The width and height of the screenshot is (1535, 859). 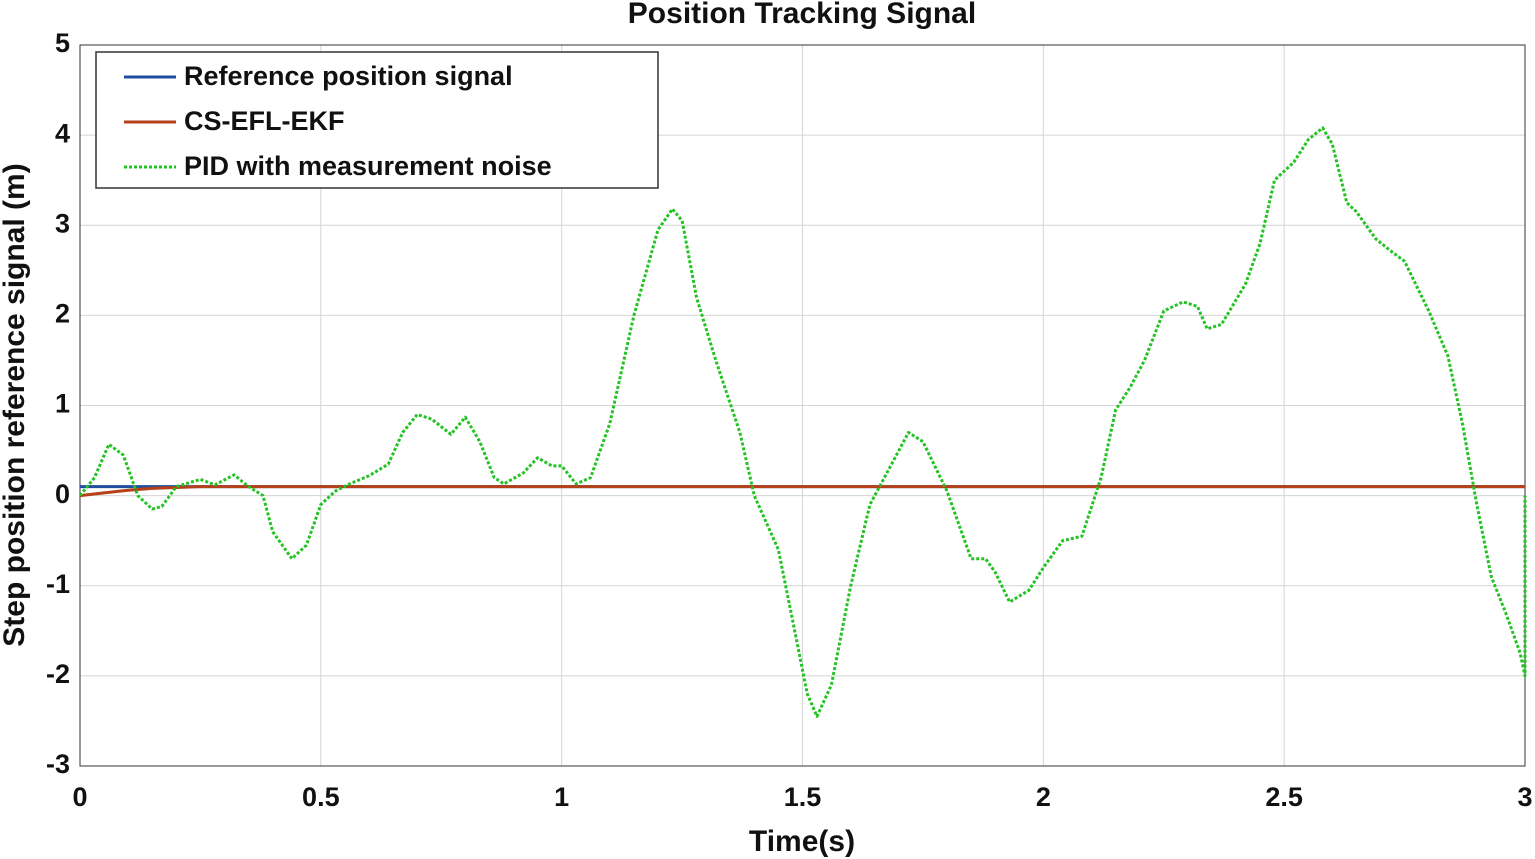 What do you see at coordinates (62, 404) in the screenshot?
I see `y-tick-label: 1` at bounding box center [62, 404].